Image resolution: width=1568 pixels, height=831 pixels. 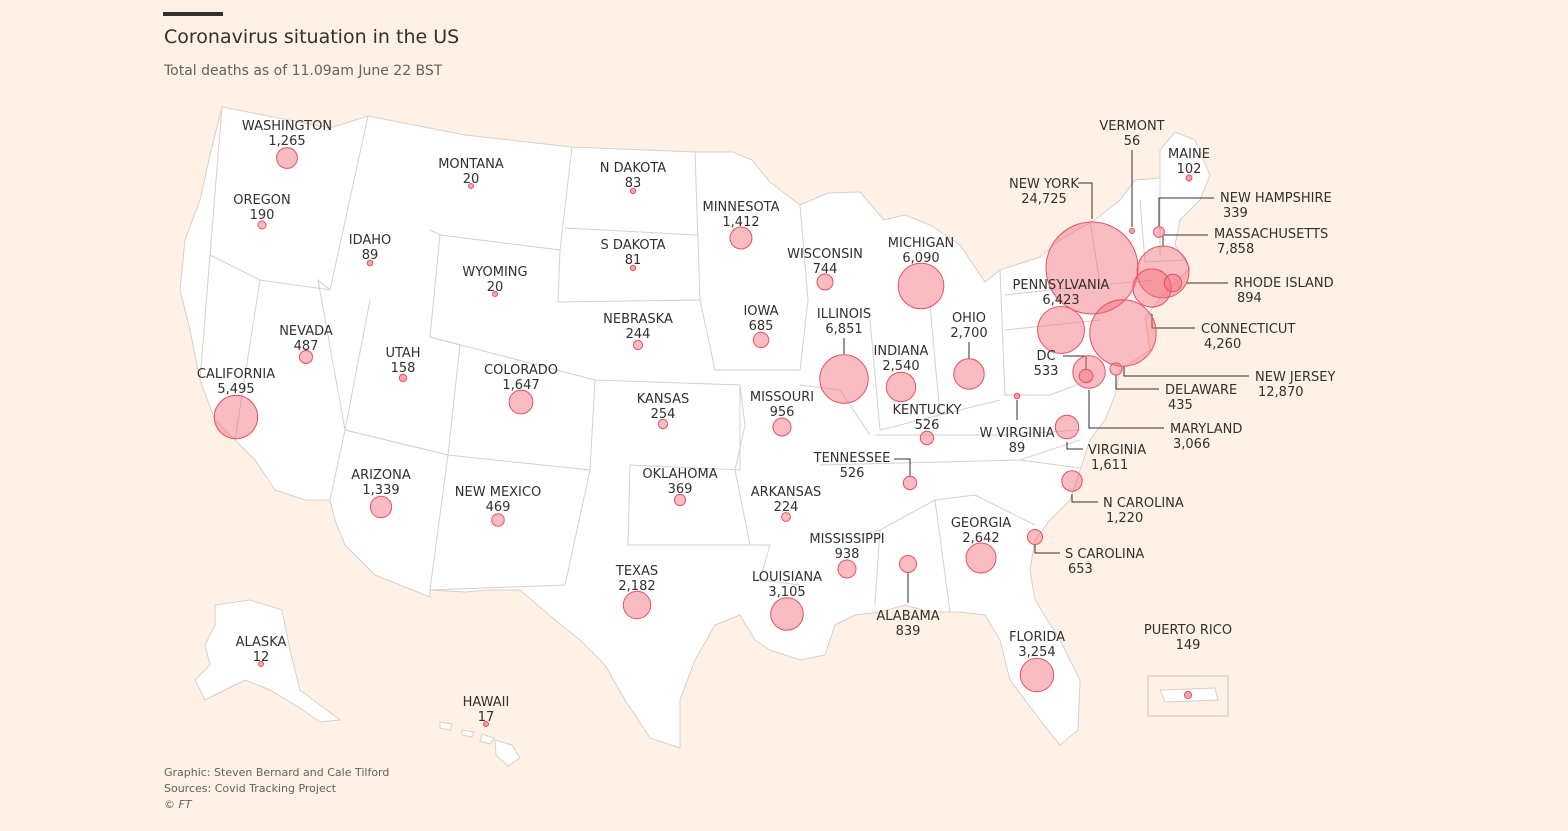 I want to click on s-carolina-deaths-label: 653, so click(x=1080, y=569).